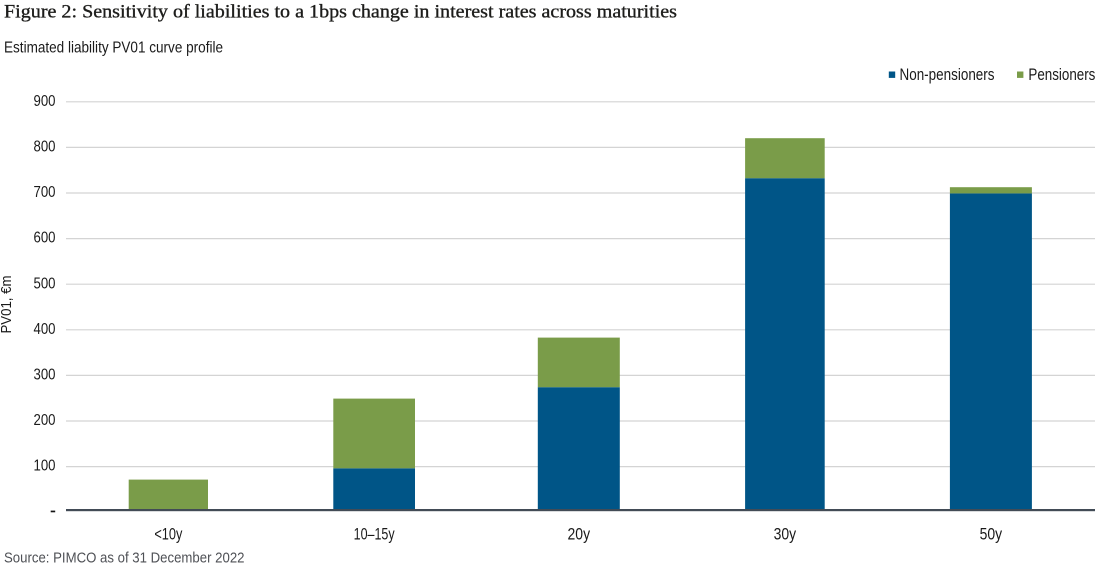  What do you see at coordinates (7, 305) in the screenshot?
I see `svg-text: PV01, €m` at bounding box center [7, 305].